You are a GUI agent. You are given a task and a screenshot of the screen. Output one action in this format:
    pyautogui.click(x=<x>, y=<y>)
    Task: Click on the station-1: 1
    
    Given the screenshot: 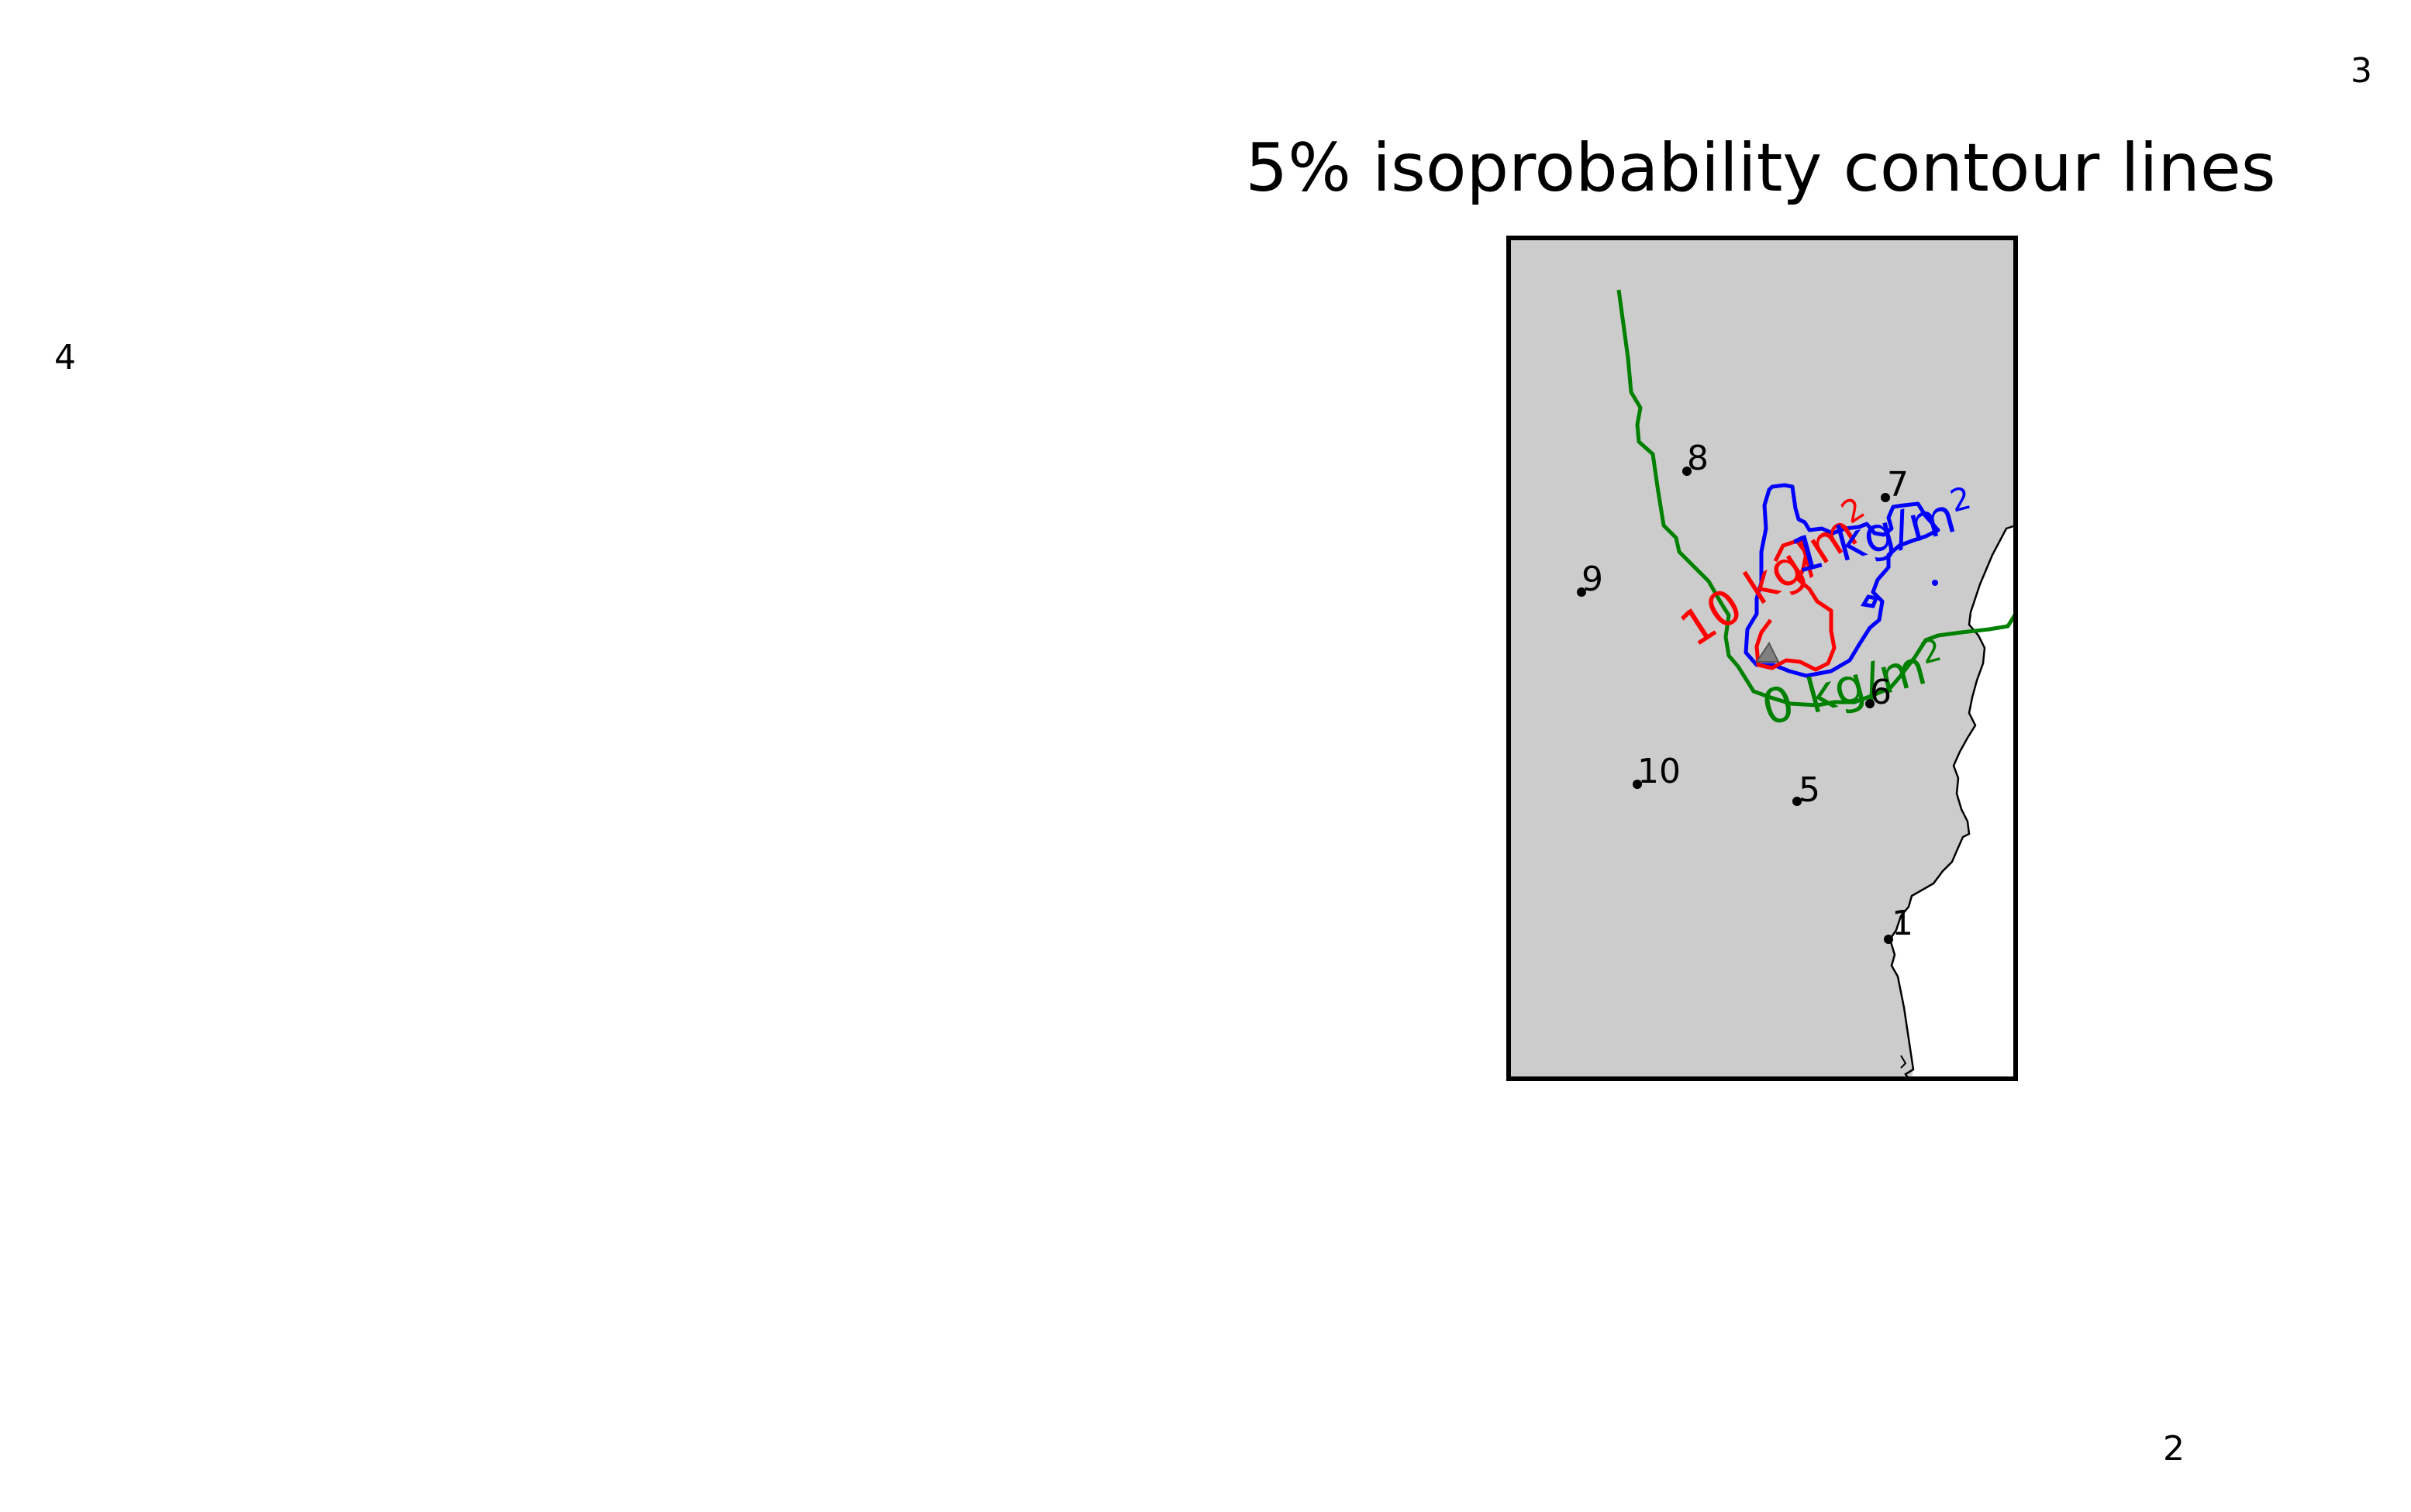 What is the action you would take?
    pyautogui.click(x=1898, y=924)
    